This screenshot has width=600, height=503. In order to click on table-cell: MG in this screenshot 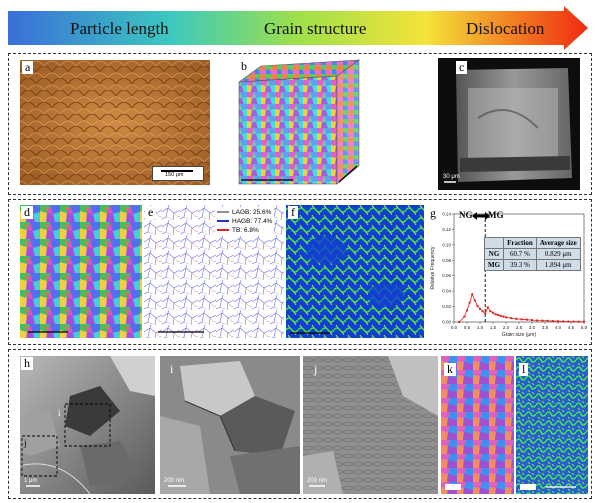, I will do `click(494, 265)`.